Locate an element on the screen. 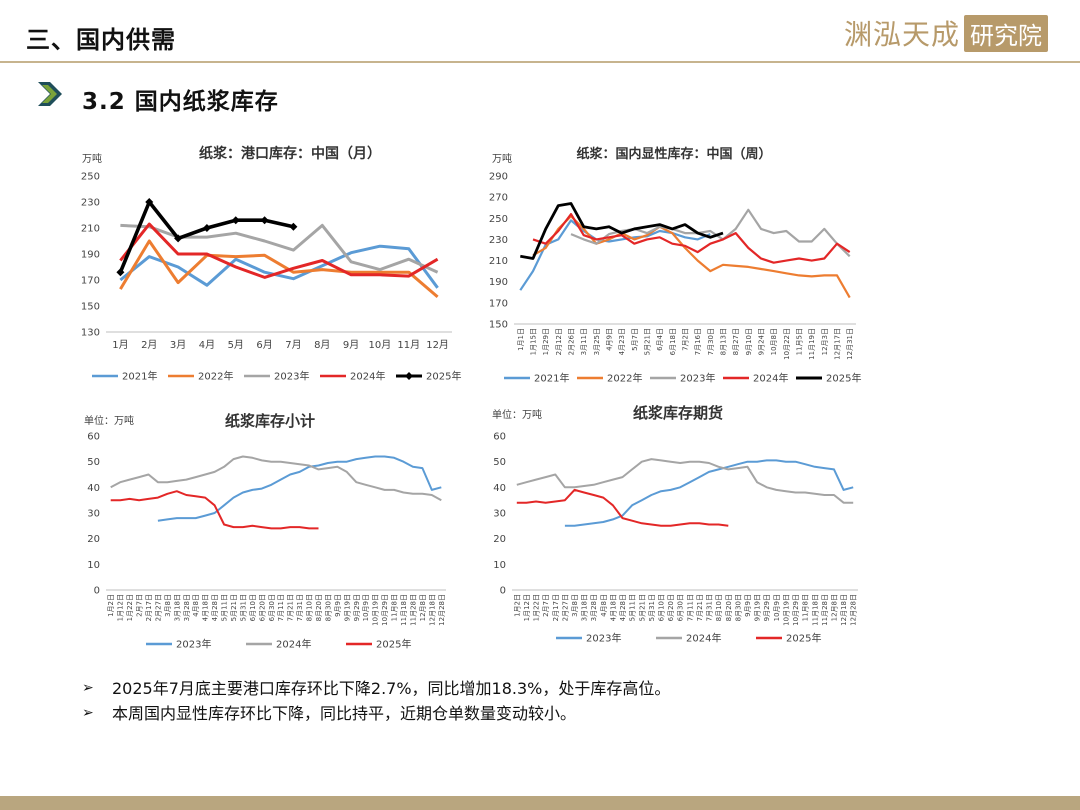 Image resolution: width=1080 pixels, height=810 pixels. x-tick-label: 9月24日 is located at coordinates (762, 341).